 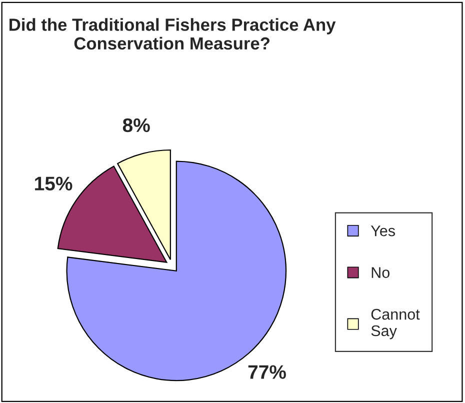 What do you see at coordinates (382, 231) in the screenshot?
I see `legend-label: Yes` at bounding box center [382, 231].